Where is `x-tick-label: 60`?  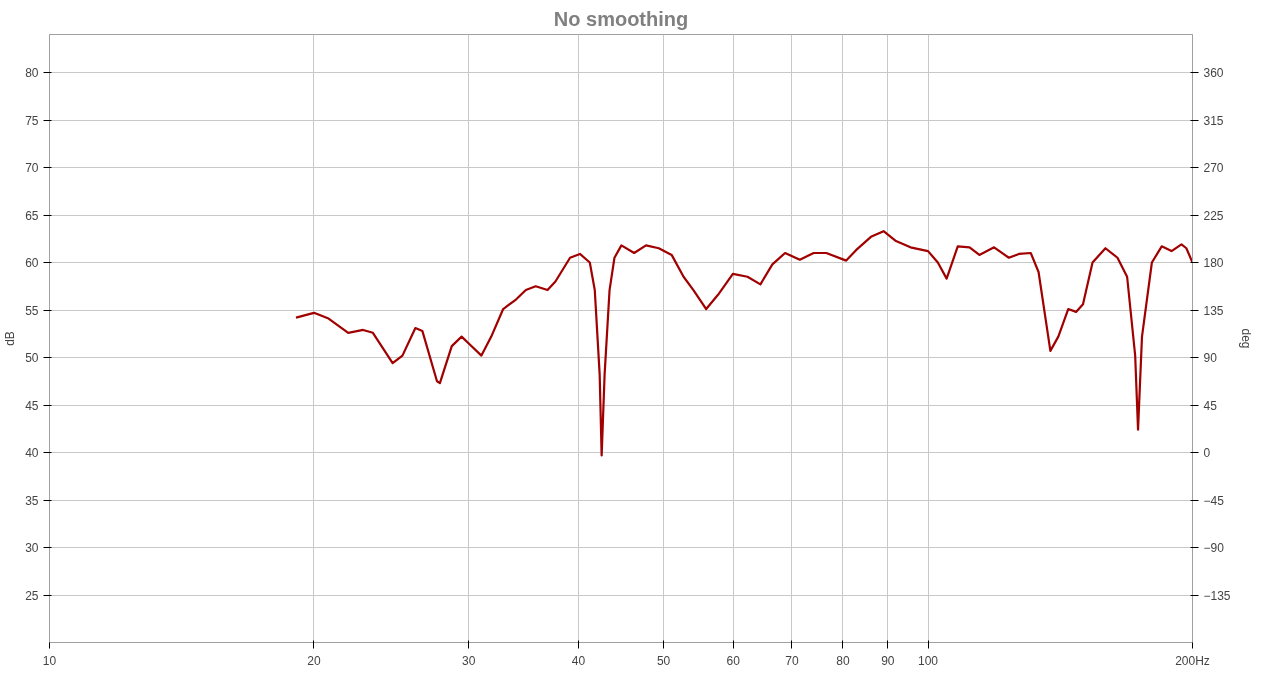 x-tick-label: 60 is located at coordinates (733, 660).